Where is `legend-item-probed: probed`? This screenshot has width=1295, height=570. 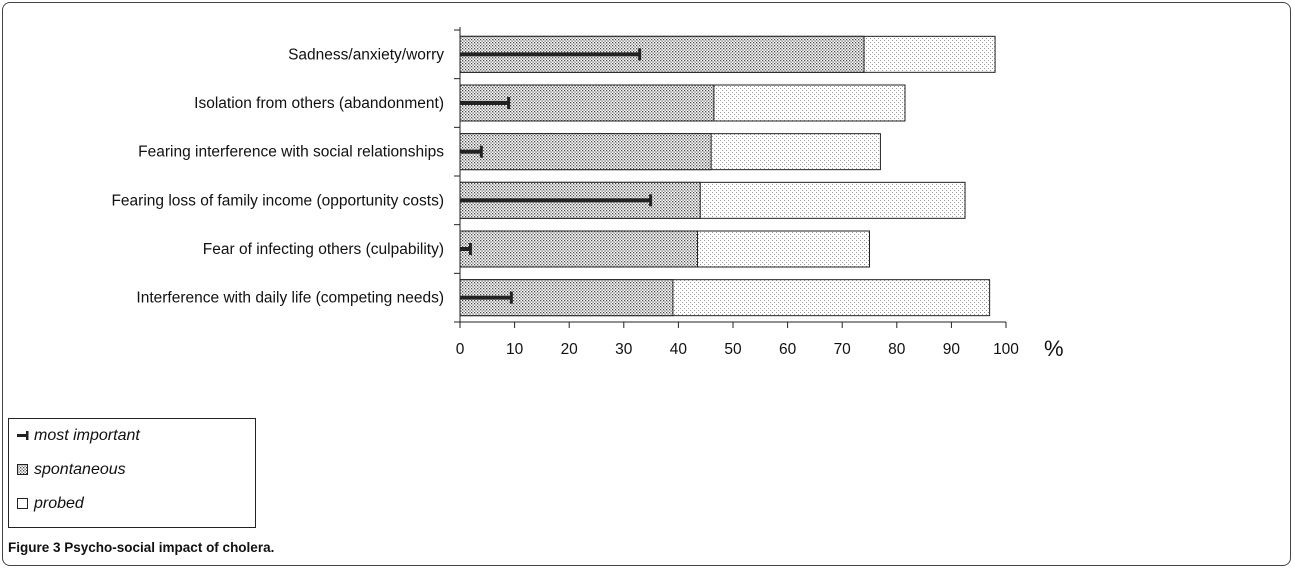 legend-item-probed: probed is located at coordinates (50, 504).